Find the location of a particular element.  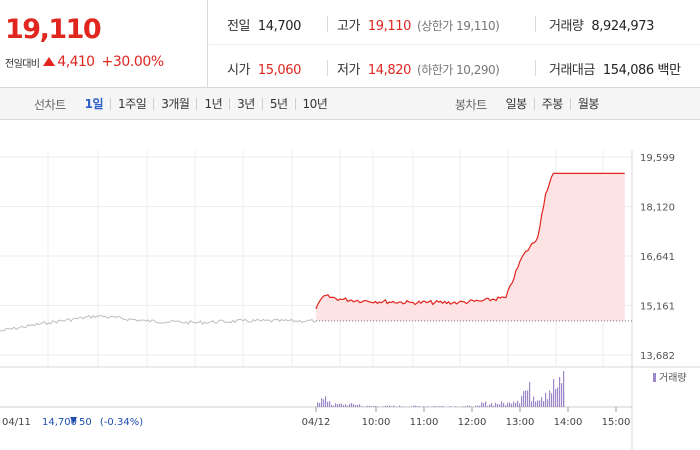

y-axis-labels: 19,599 18,120 16,641 15,161 13,682 is located at coordinates (657, 257).